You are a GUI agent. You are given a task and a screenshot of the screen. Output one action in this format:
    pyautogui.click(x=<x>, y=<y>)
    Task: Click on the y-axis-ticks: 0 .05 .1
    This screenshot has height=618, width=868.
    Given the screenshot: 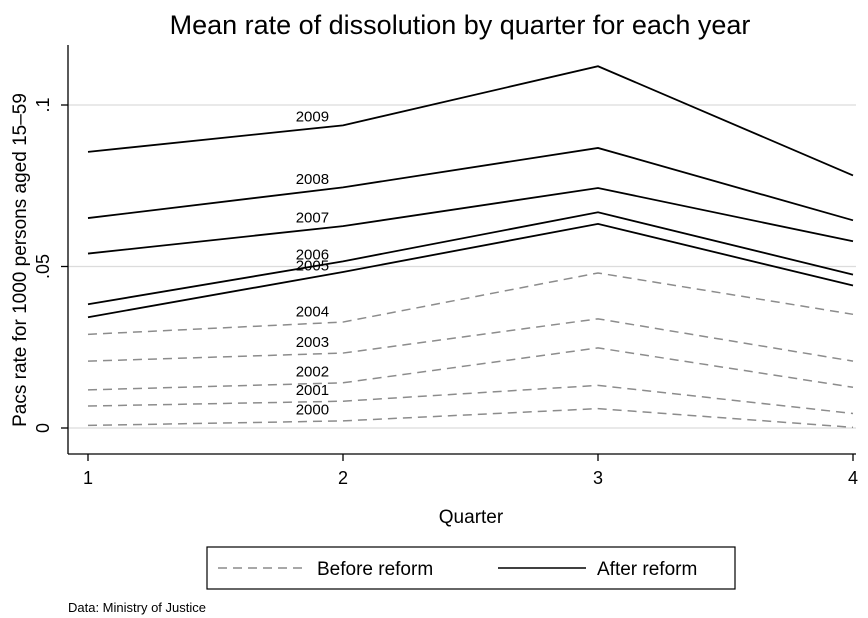 What is the action you would take?
    pyautogui.click(x=50, y=265)
    